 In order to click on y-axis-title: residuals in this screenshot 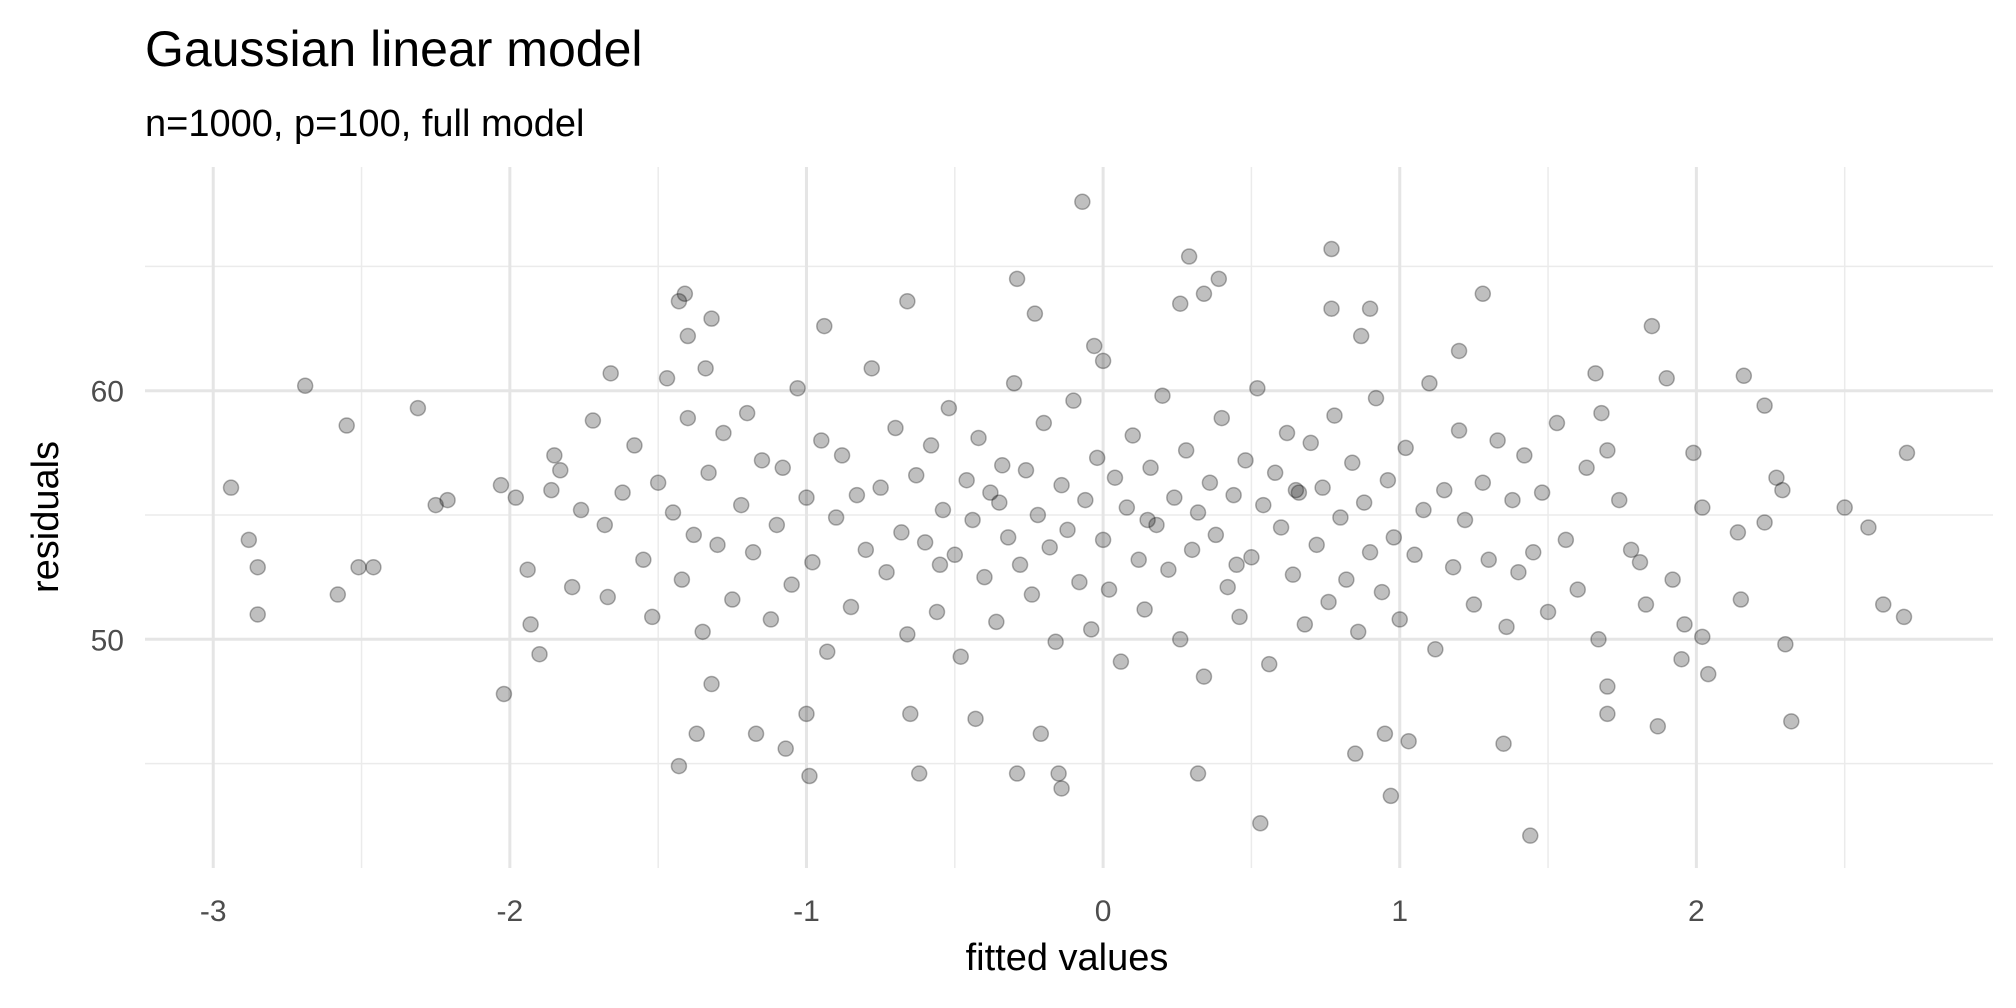, I will do `click(46, 517)`.